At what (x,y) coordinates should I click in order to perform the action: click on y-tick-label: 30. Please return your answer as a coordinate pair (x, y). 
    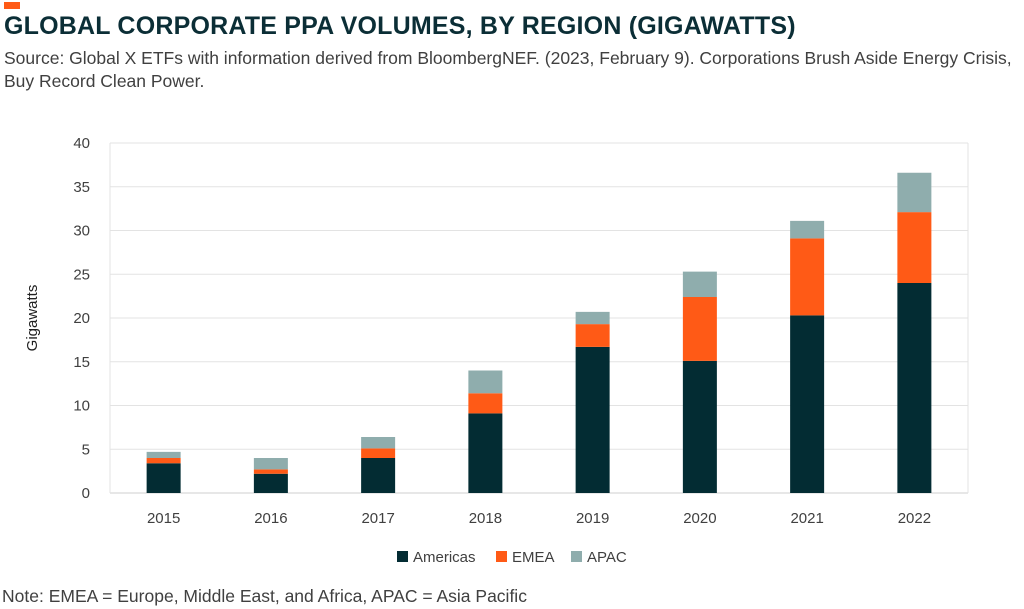
    Looking at the image, I should click on (81, 231).